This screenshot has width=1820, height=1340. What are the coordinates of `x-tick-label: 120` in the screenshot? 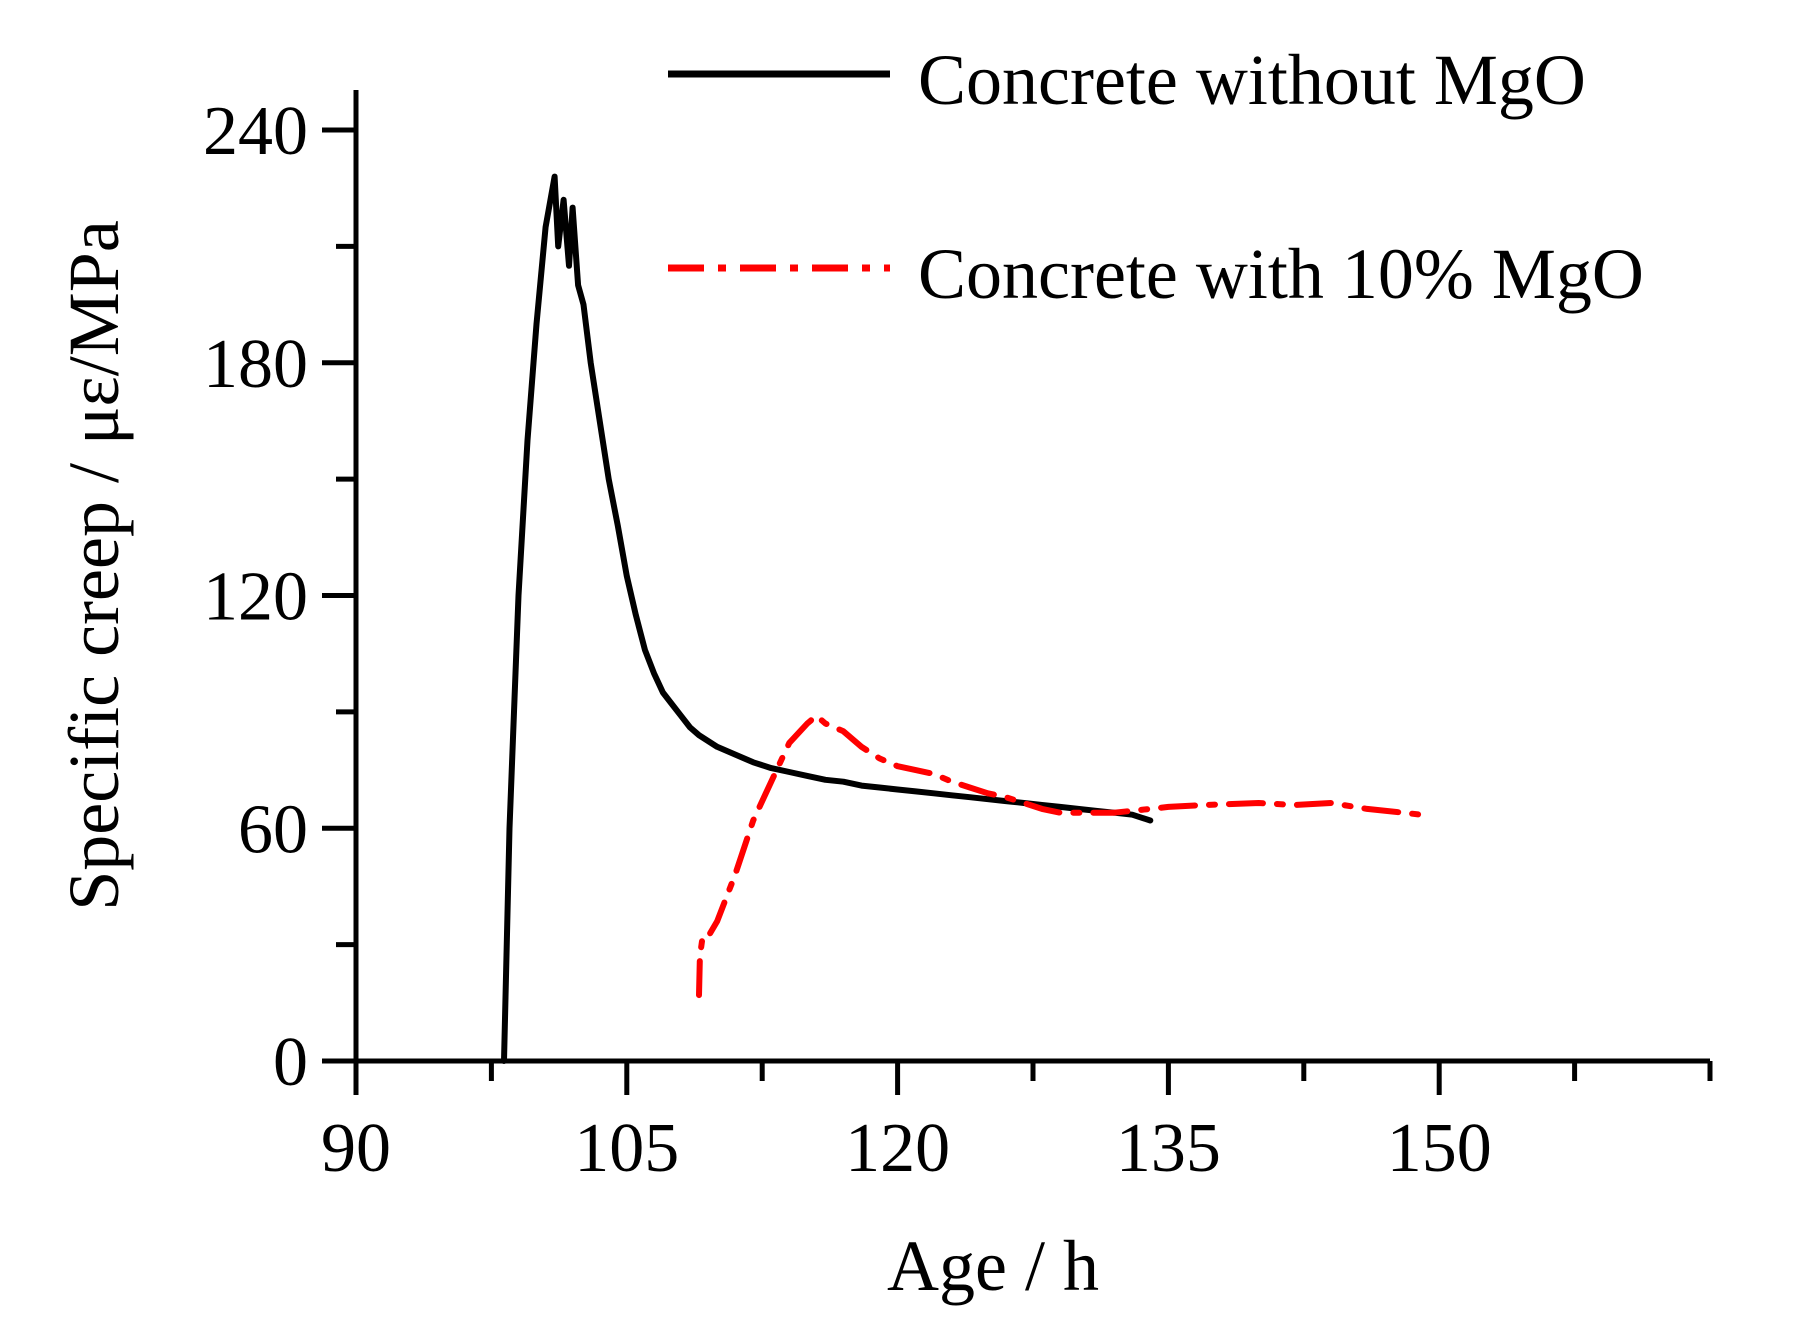 It's located at (897, 1148).